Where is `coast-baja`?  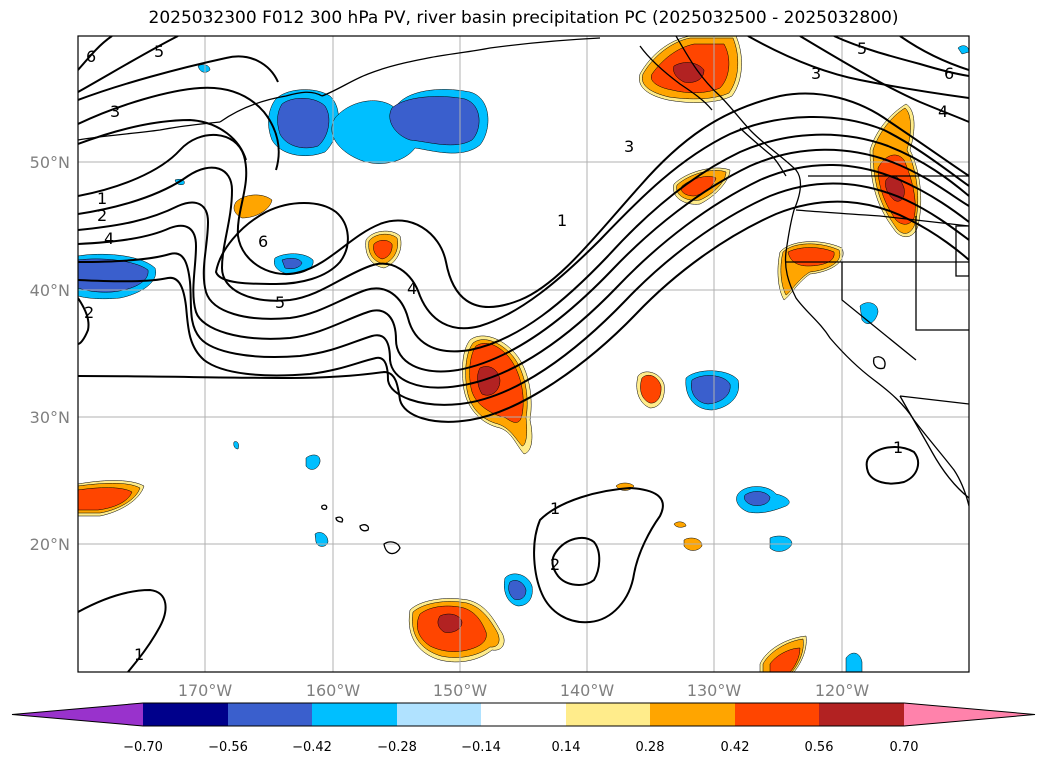 coast-baja is located at coordinates (934, 447).